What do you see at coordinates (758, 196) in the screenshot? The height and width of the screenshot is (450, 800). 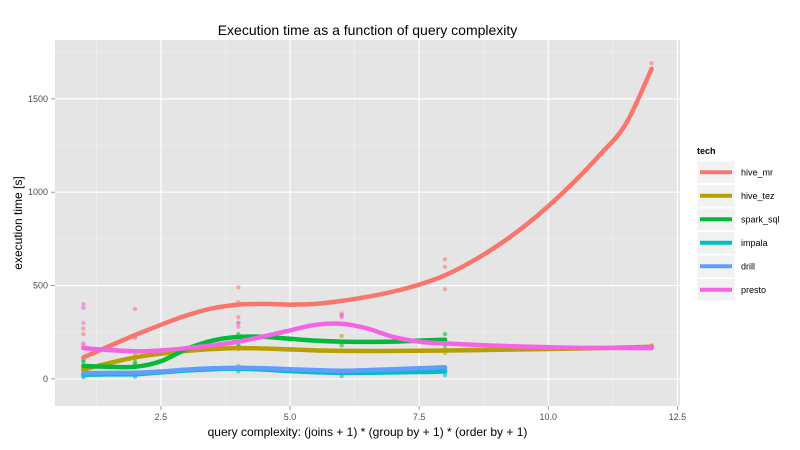 I see `legend-label-hive_tez: hive_tez` at bounding box center [758, 196].